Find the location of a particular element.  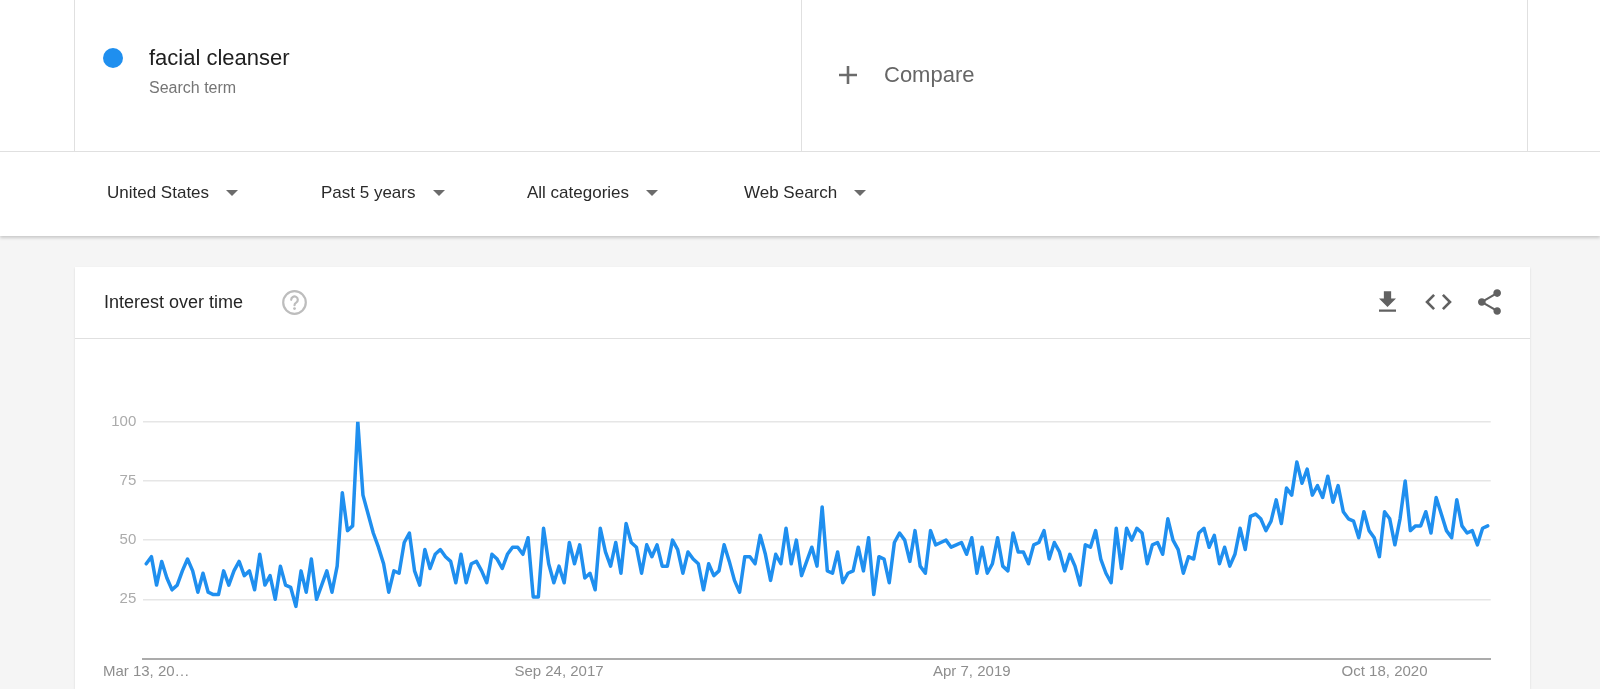

x-tick-label: Apr 7, 2019 is located at coordinates (972, 670).